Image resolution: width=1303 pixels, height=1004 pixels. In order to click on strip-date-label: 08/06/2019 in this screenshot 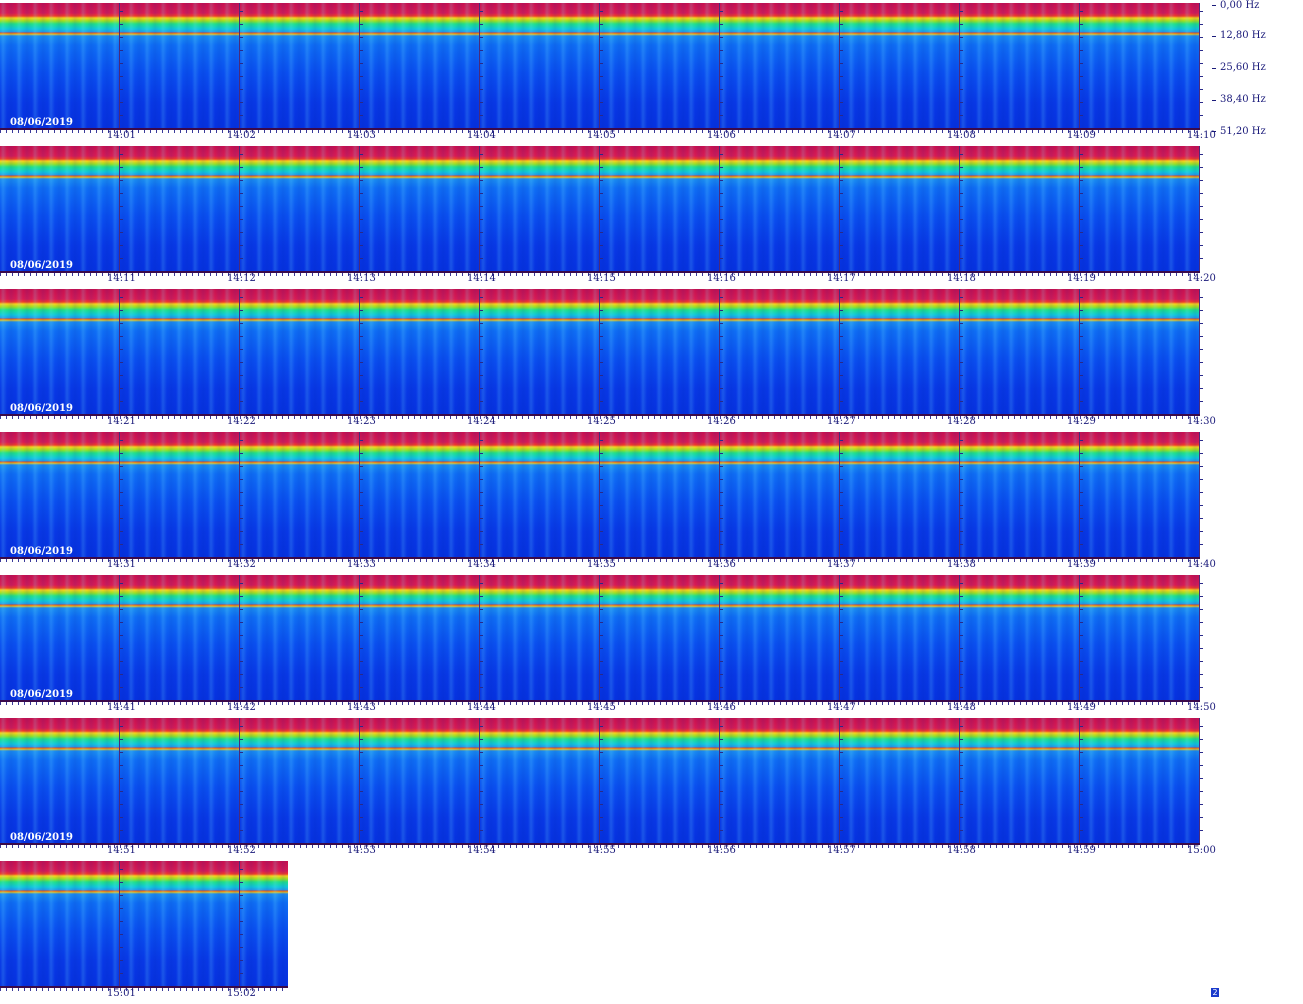, I will do `click(41, 408)`.